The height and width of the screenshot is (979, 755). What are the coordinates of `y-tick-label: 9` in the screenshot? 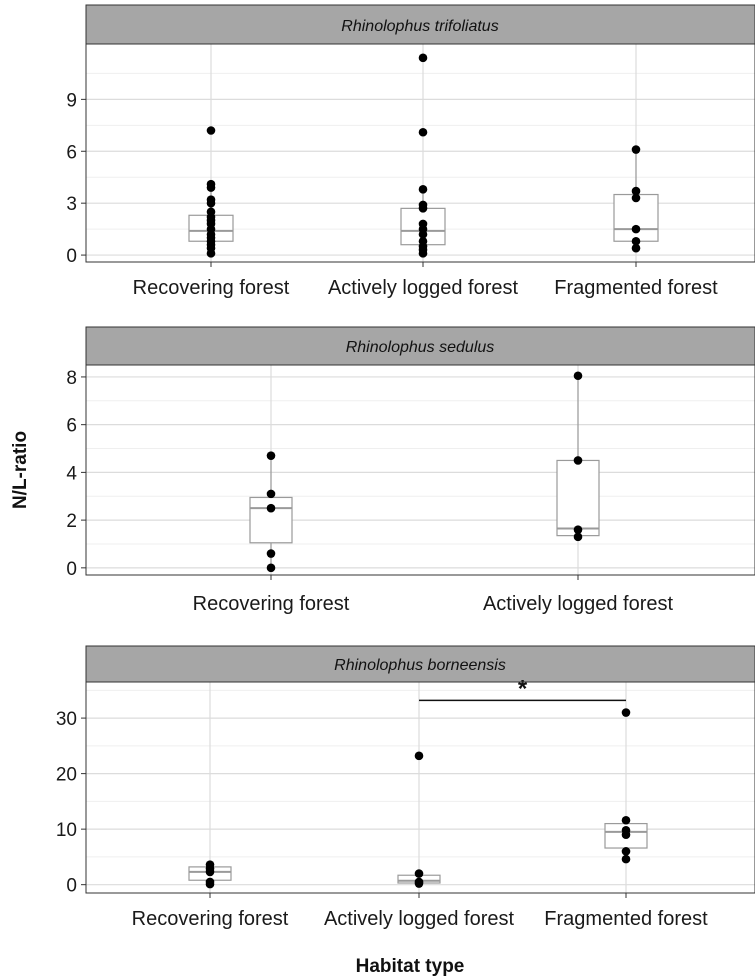 It's located at (71, 100).